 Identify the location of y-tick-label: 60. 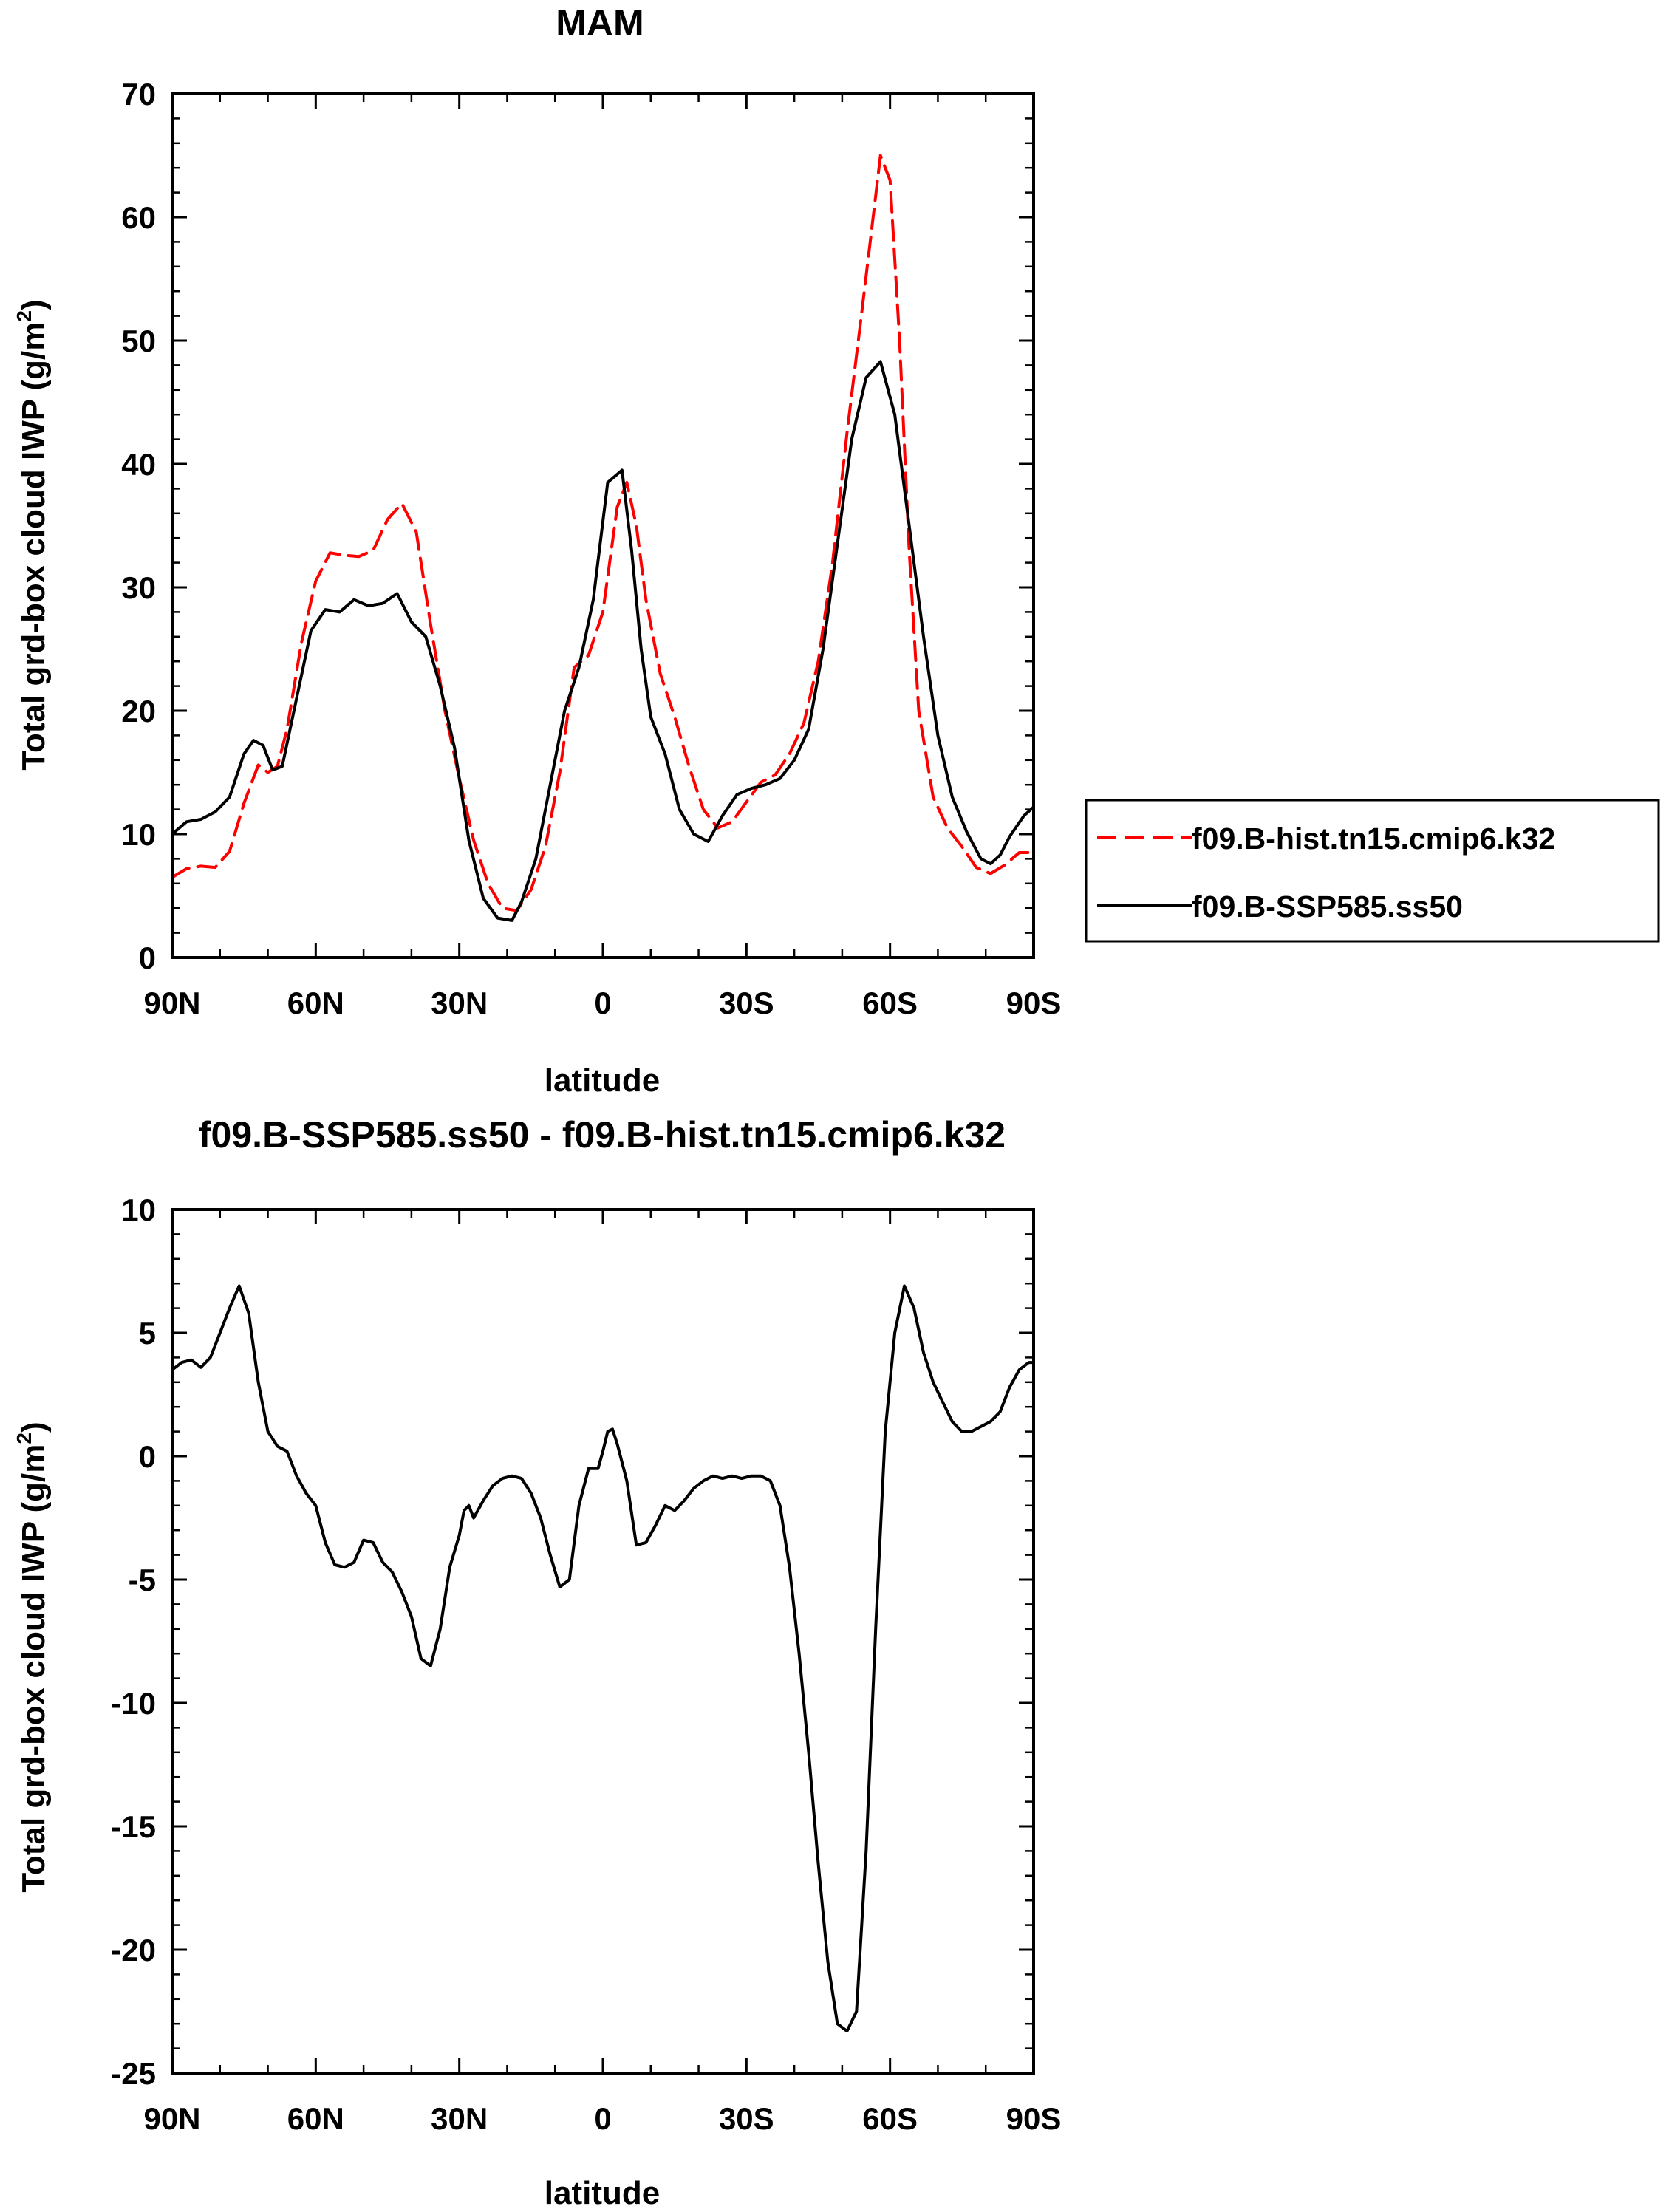
(138, 217).